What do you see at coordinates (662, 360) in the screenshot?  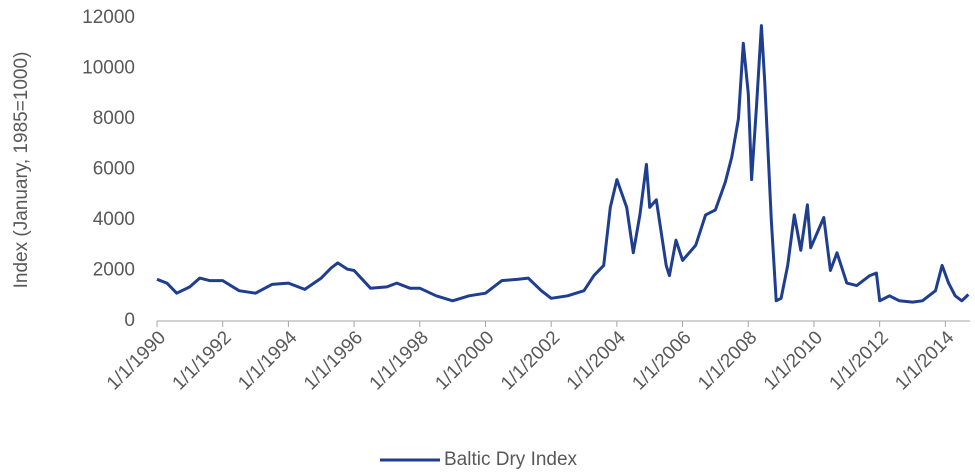 I see `x-tick-label: 1/1/2006` at bounding box center [662, 360].